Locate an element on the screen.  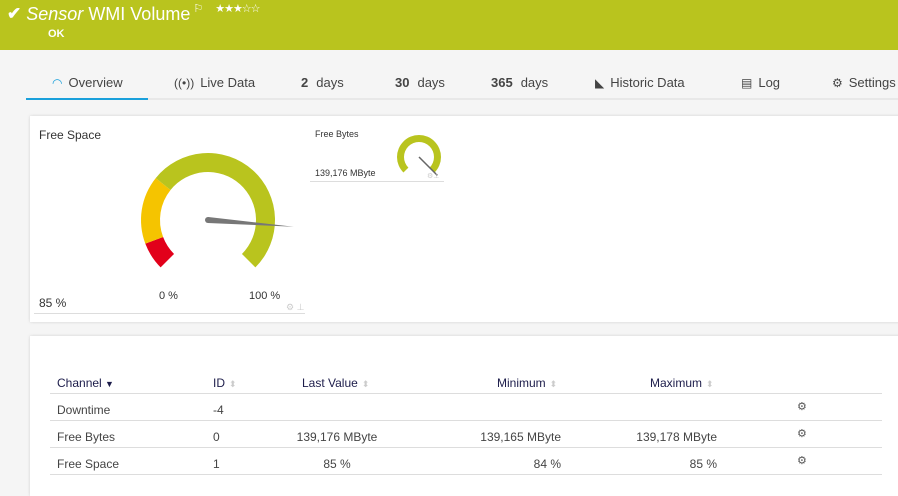
tab-30-days: 30 days is located at coordinates (420, 82).